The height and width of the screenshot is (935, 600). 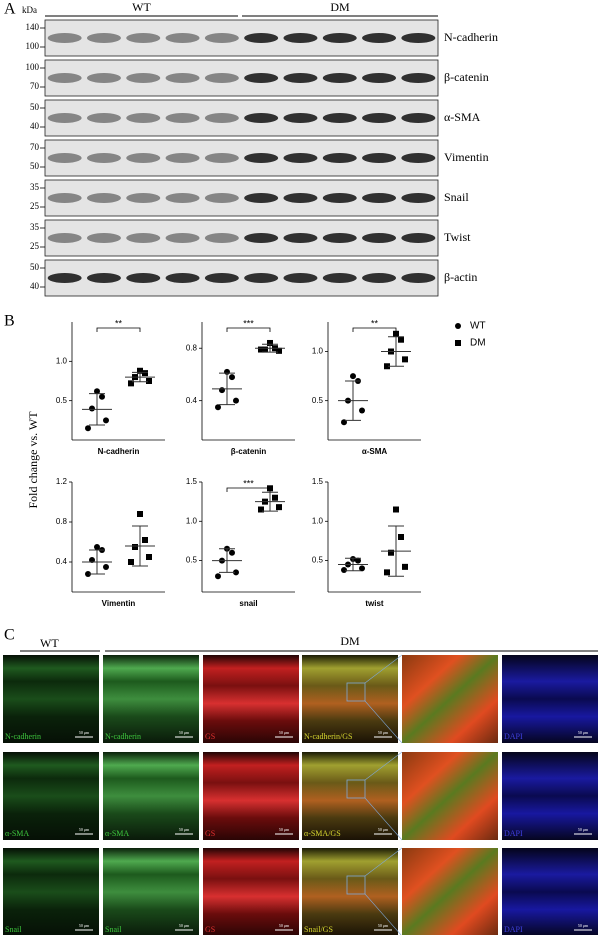 I want to click on protein-name: Vimentin, so click(x=466, y=157).